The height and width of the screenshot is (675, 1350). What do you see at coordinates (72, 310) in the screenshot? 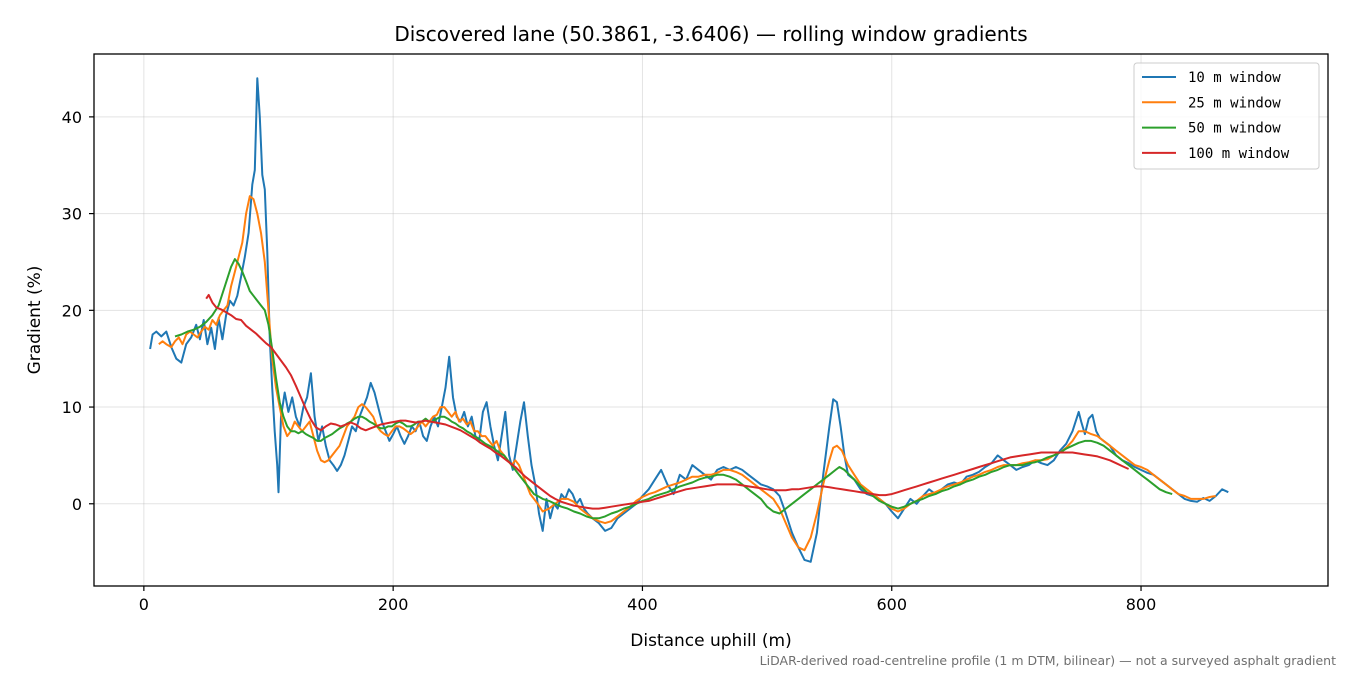
I see `y-tick-label: 20` at bounding box center [72, 310].